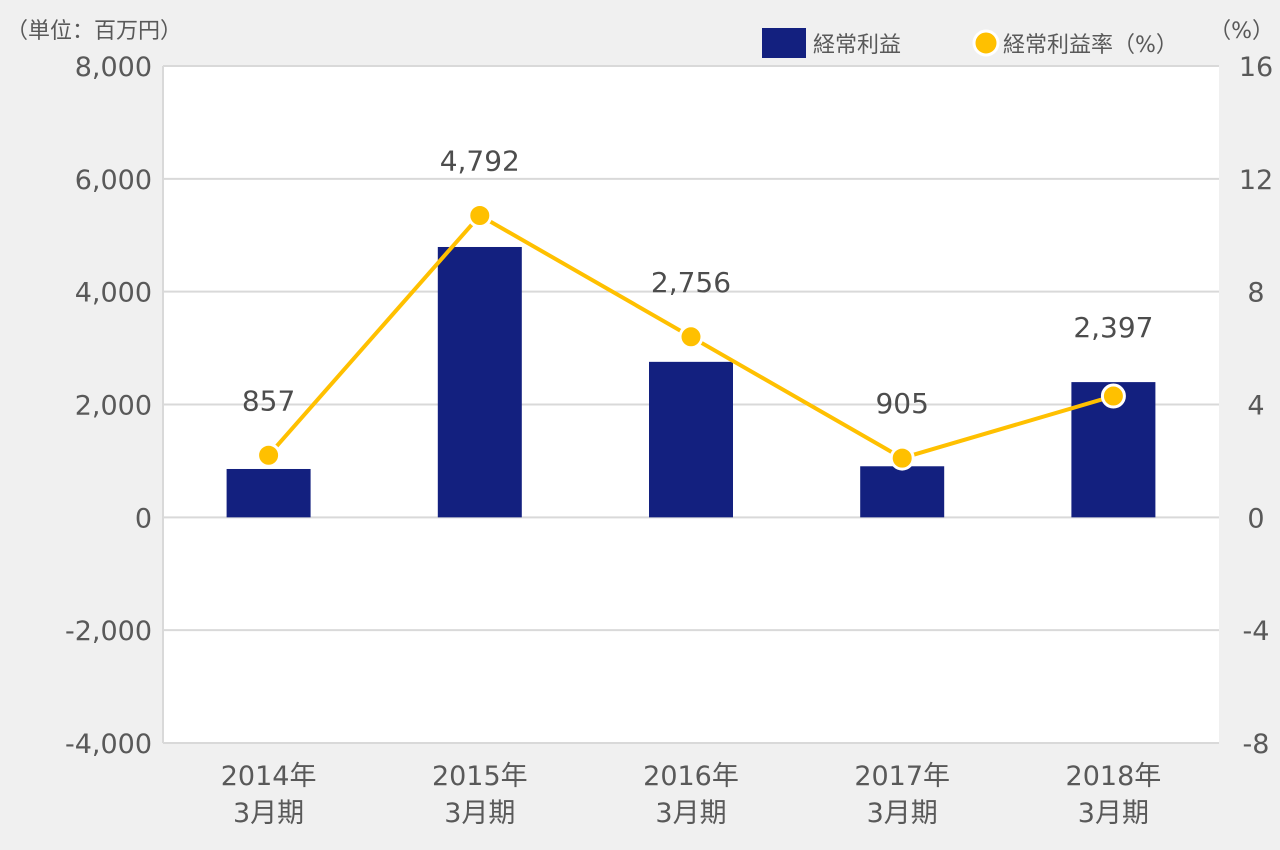 This screenshot has height=850, width=1280. I want to click on left-tick-label: 4,000, so click(113, 293).